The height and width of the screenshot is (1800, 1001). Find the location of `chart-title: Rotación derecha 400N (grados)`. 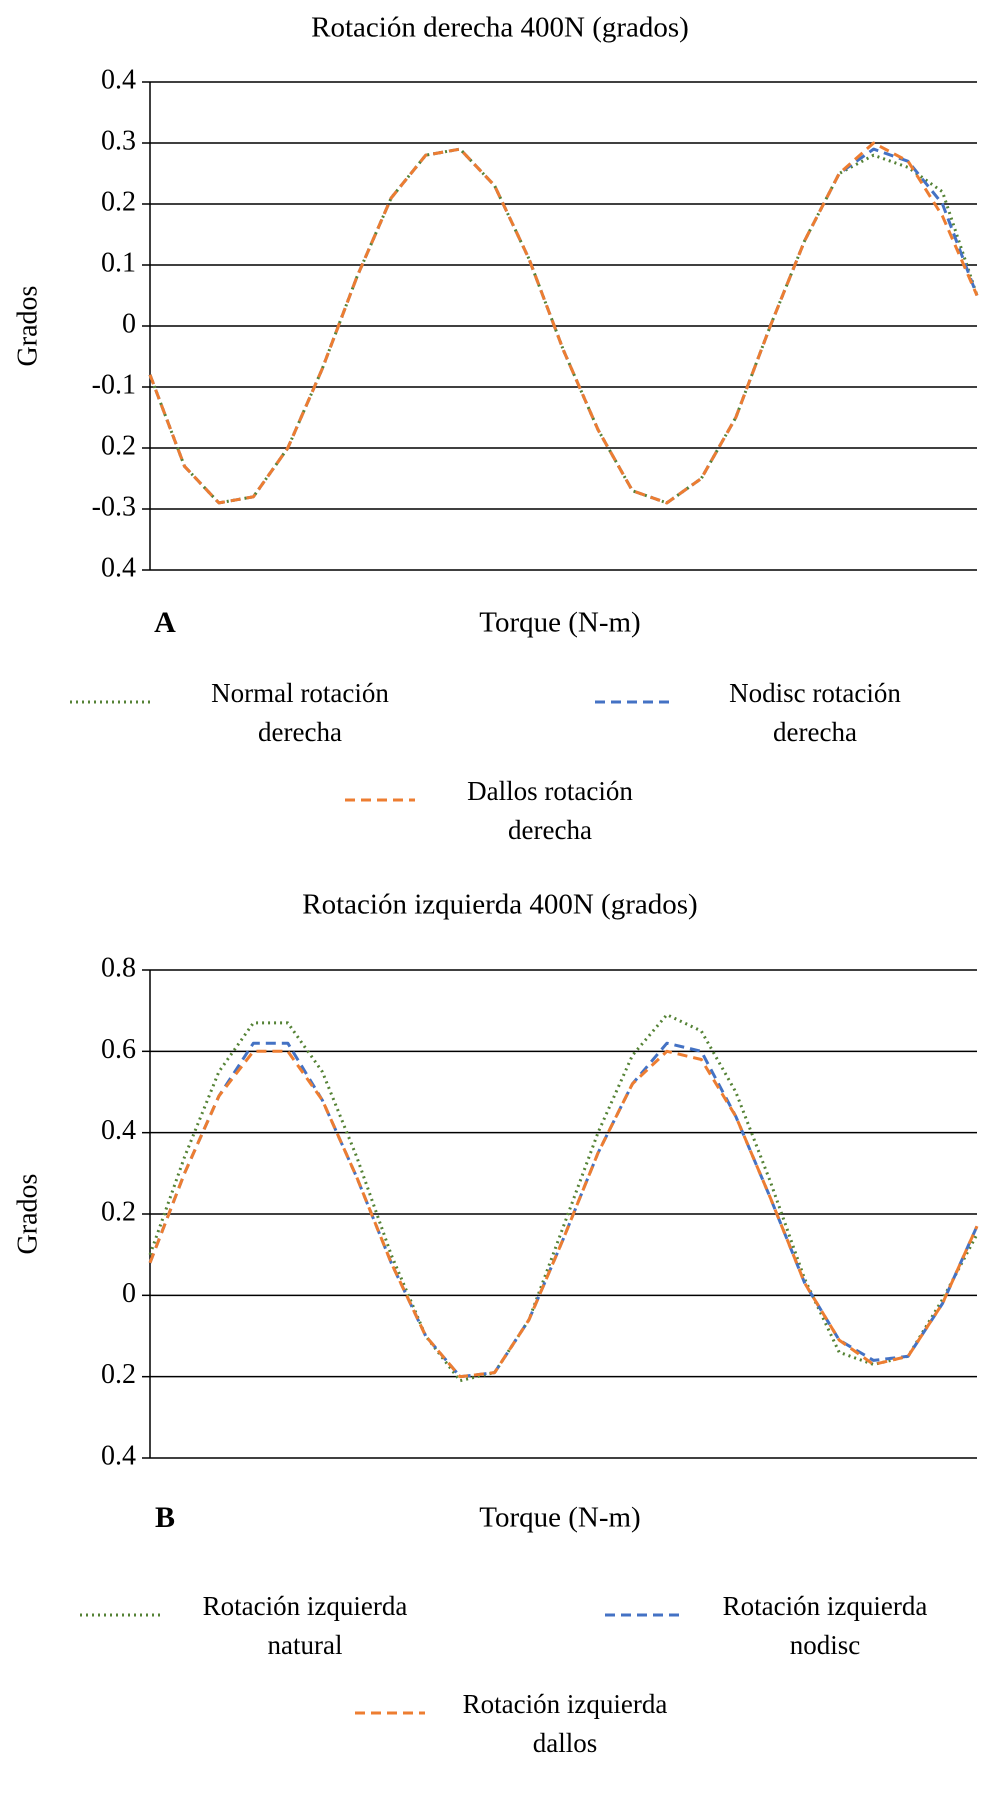

chart-title: Rotación derecha 400N (grados) is located at coordinates (500, 28).